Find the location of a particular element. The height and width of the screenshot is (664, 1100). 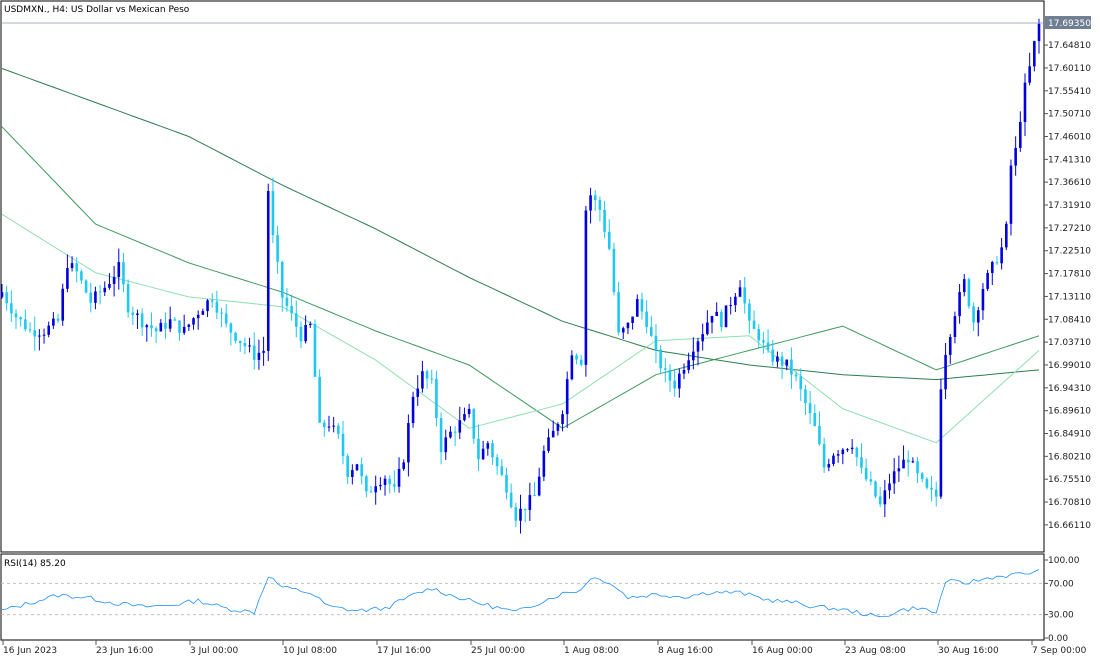

time-tick-label: 17 Jul 16:00 is located at coordinates (404, 651).